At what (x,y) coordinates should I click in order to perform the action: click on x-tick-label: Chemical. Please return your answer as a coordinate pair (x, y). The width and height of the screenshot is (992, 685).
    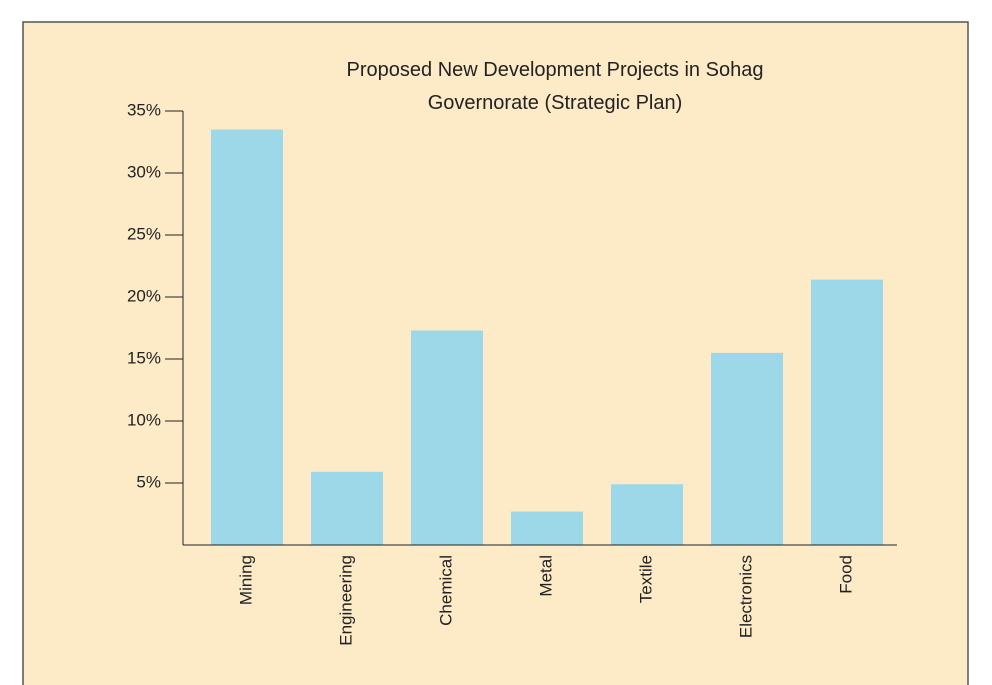
    Looking at the image, I should click on (445, 590).